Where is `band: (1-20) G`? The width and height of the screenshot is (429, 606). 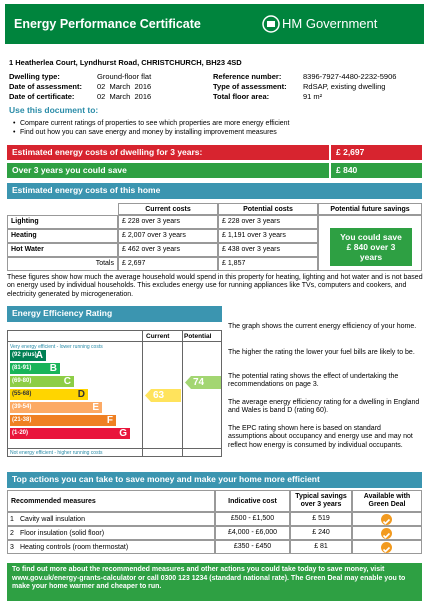
band: (1-20) G is located at coordinates (70, 433).